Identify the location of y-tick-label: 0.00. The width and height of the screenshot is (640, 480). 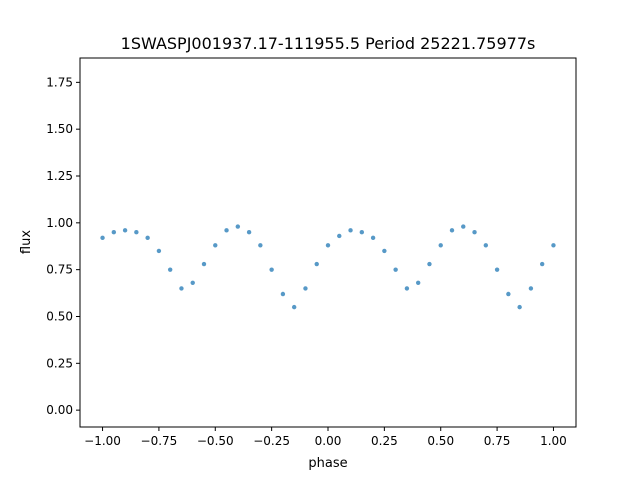
(59, 410).